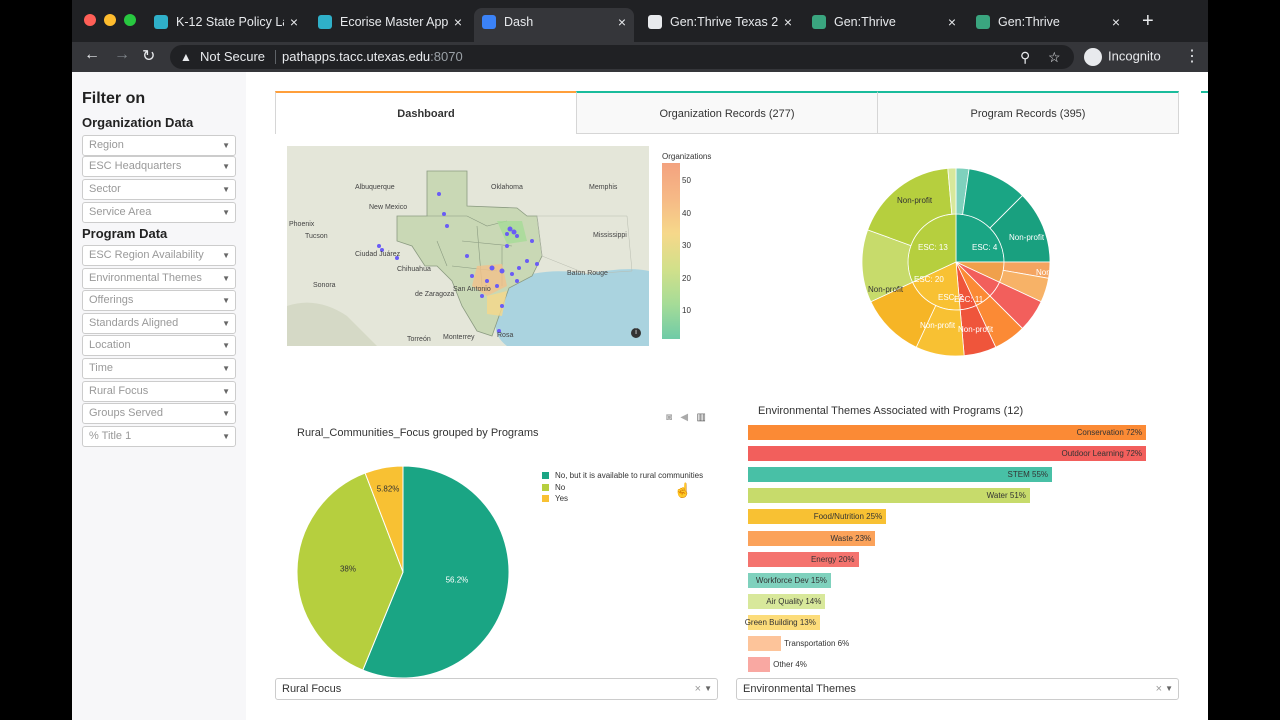  I want to click on rural-focus-pie-chart: 56.2% 38% 5.82%, so click(403, 572).